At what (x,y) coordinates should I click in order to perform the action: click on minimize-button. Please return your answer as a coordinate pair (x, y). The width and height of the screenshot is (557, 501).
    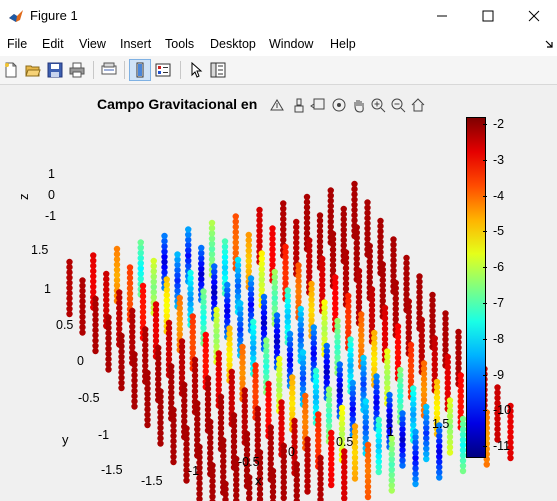
    Looking at the image, I should click on (442, 16).